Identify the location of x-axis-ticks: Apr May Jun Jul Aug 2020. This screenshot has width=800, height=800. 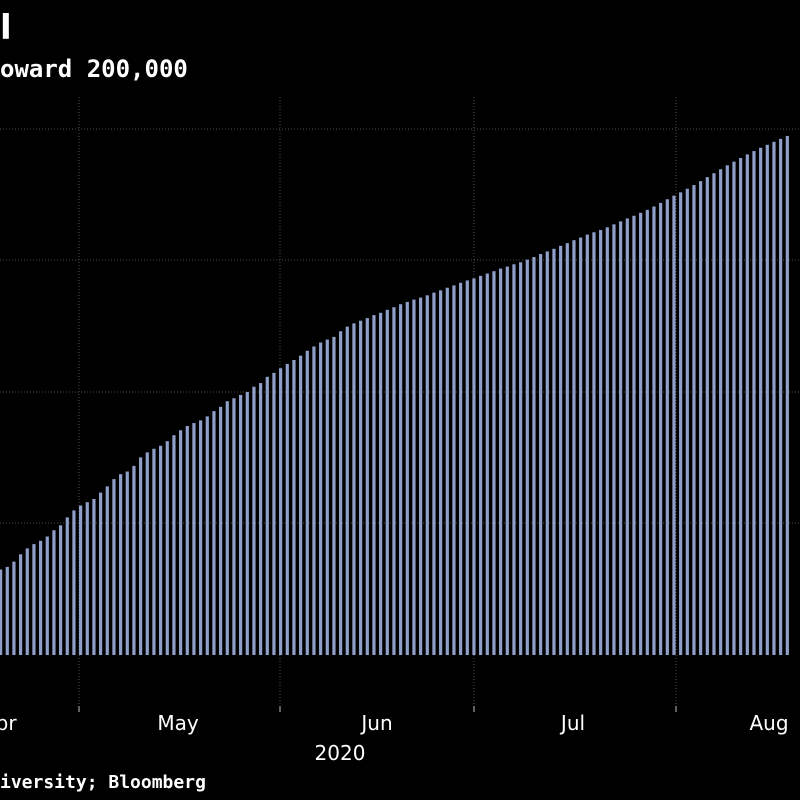
(394, 735).